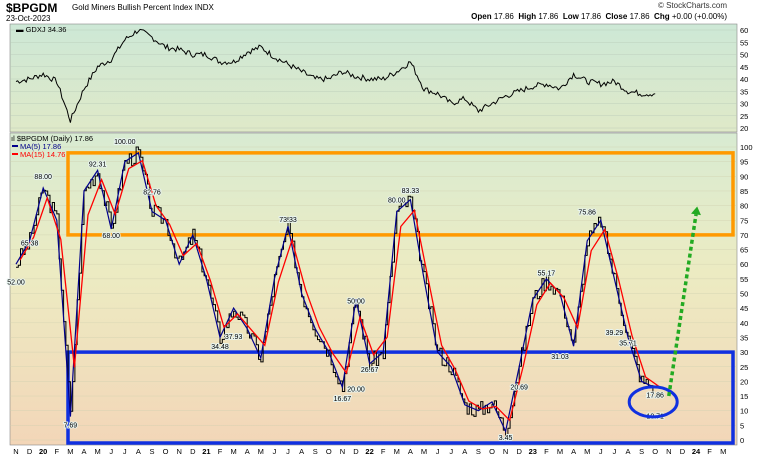 The image size is (765, 457). What do you see at coordinates (547, 273) in the screenshot?
I see `point-label: 55.17` at bounding box center [547, 273].